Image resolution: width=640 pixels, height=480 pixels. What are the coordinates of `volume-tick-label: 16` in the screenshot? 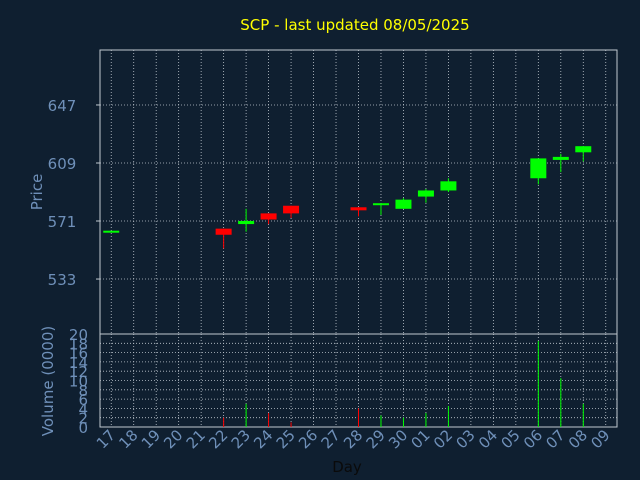 It's located at (78, 354).